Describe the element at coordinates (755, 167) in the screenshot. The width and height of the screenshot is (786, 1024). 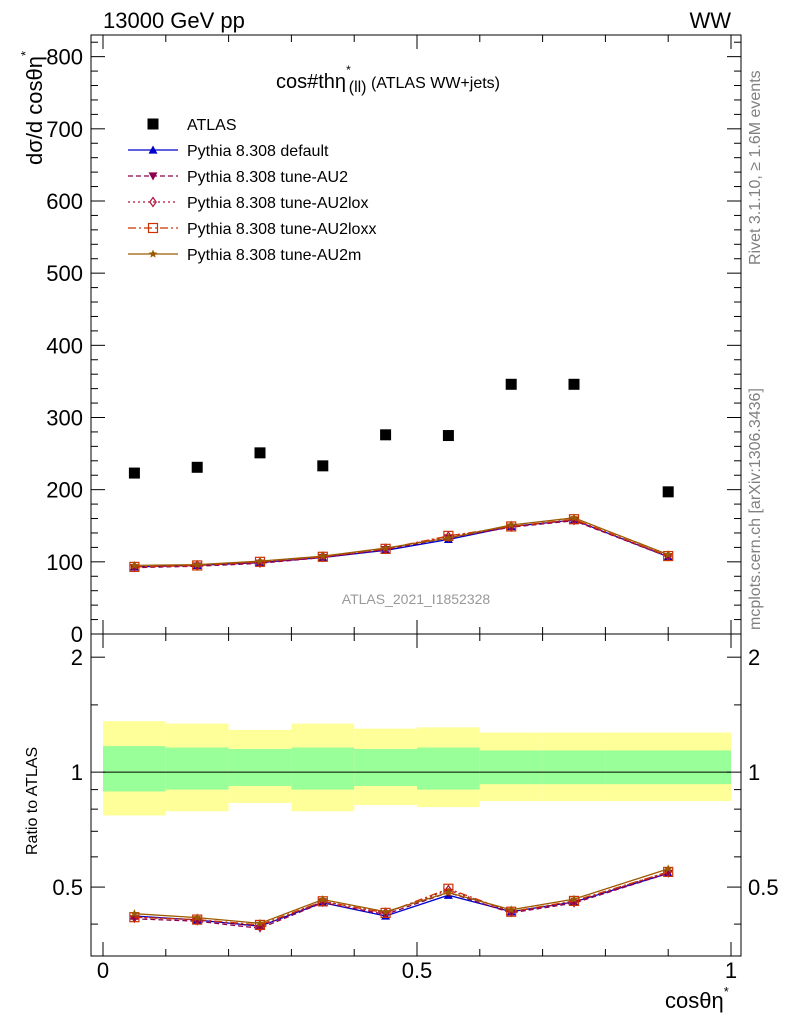
I see `rivet-version-label: Rivet 3.1.10, ≥ 1.6M events` at that location.